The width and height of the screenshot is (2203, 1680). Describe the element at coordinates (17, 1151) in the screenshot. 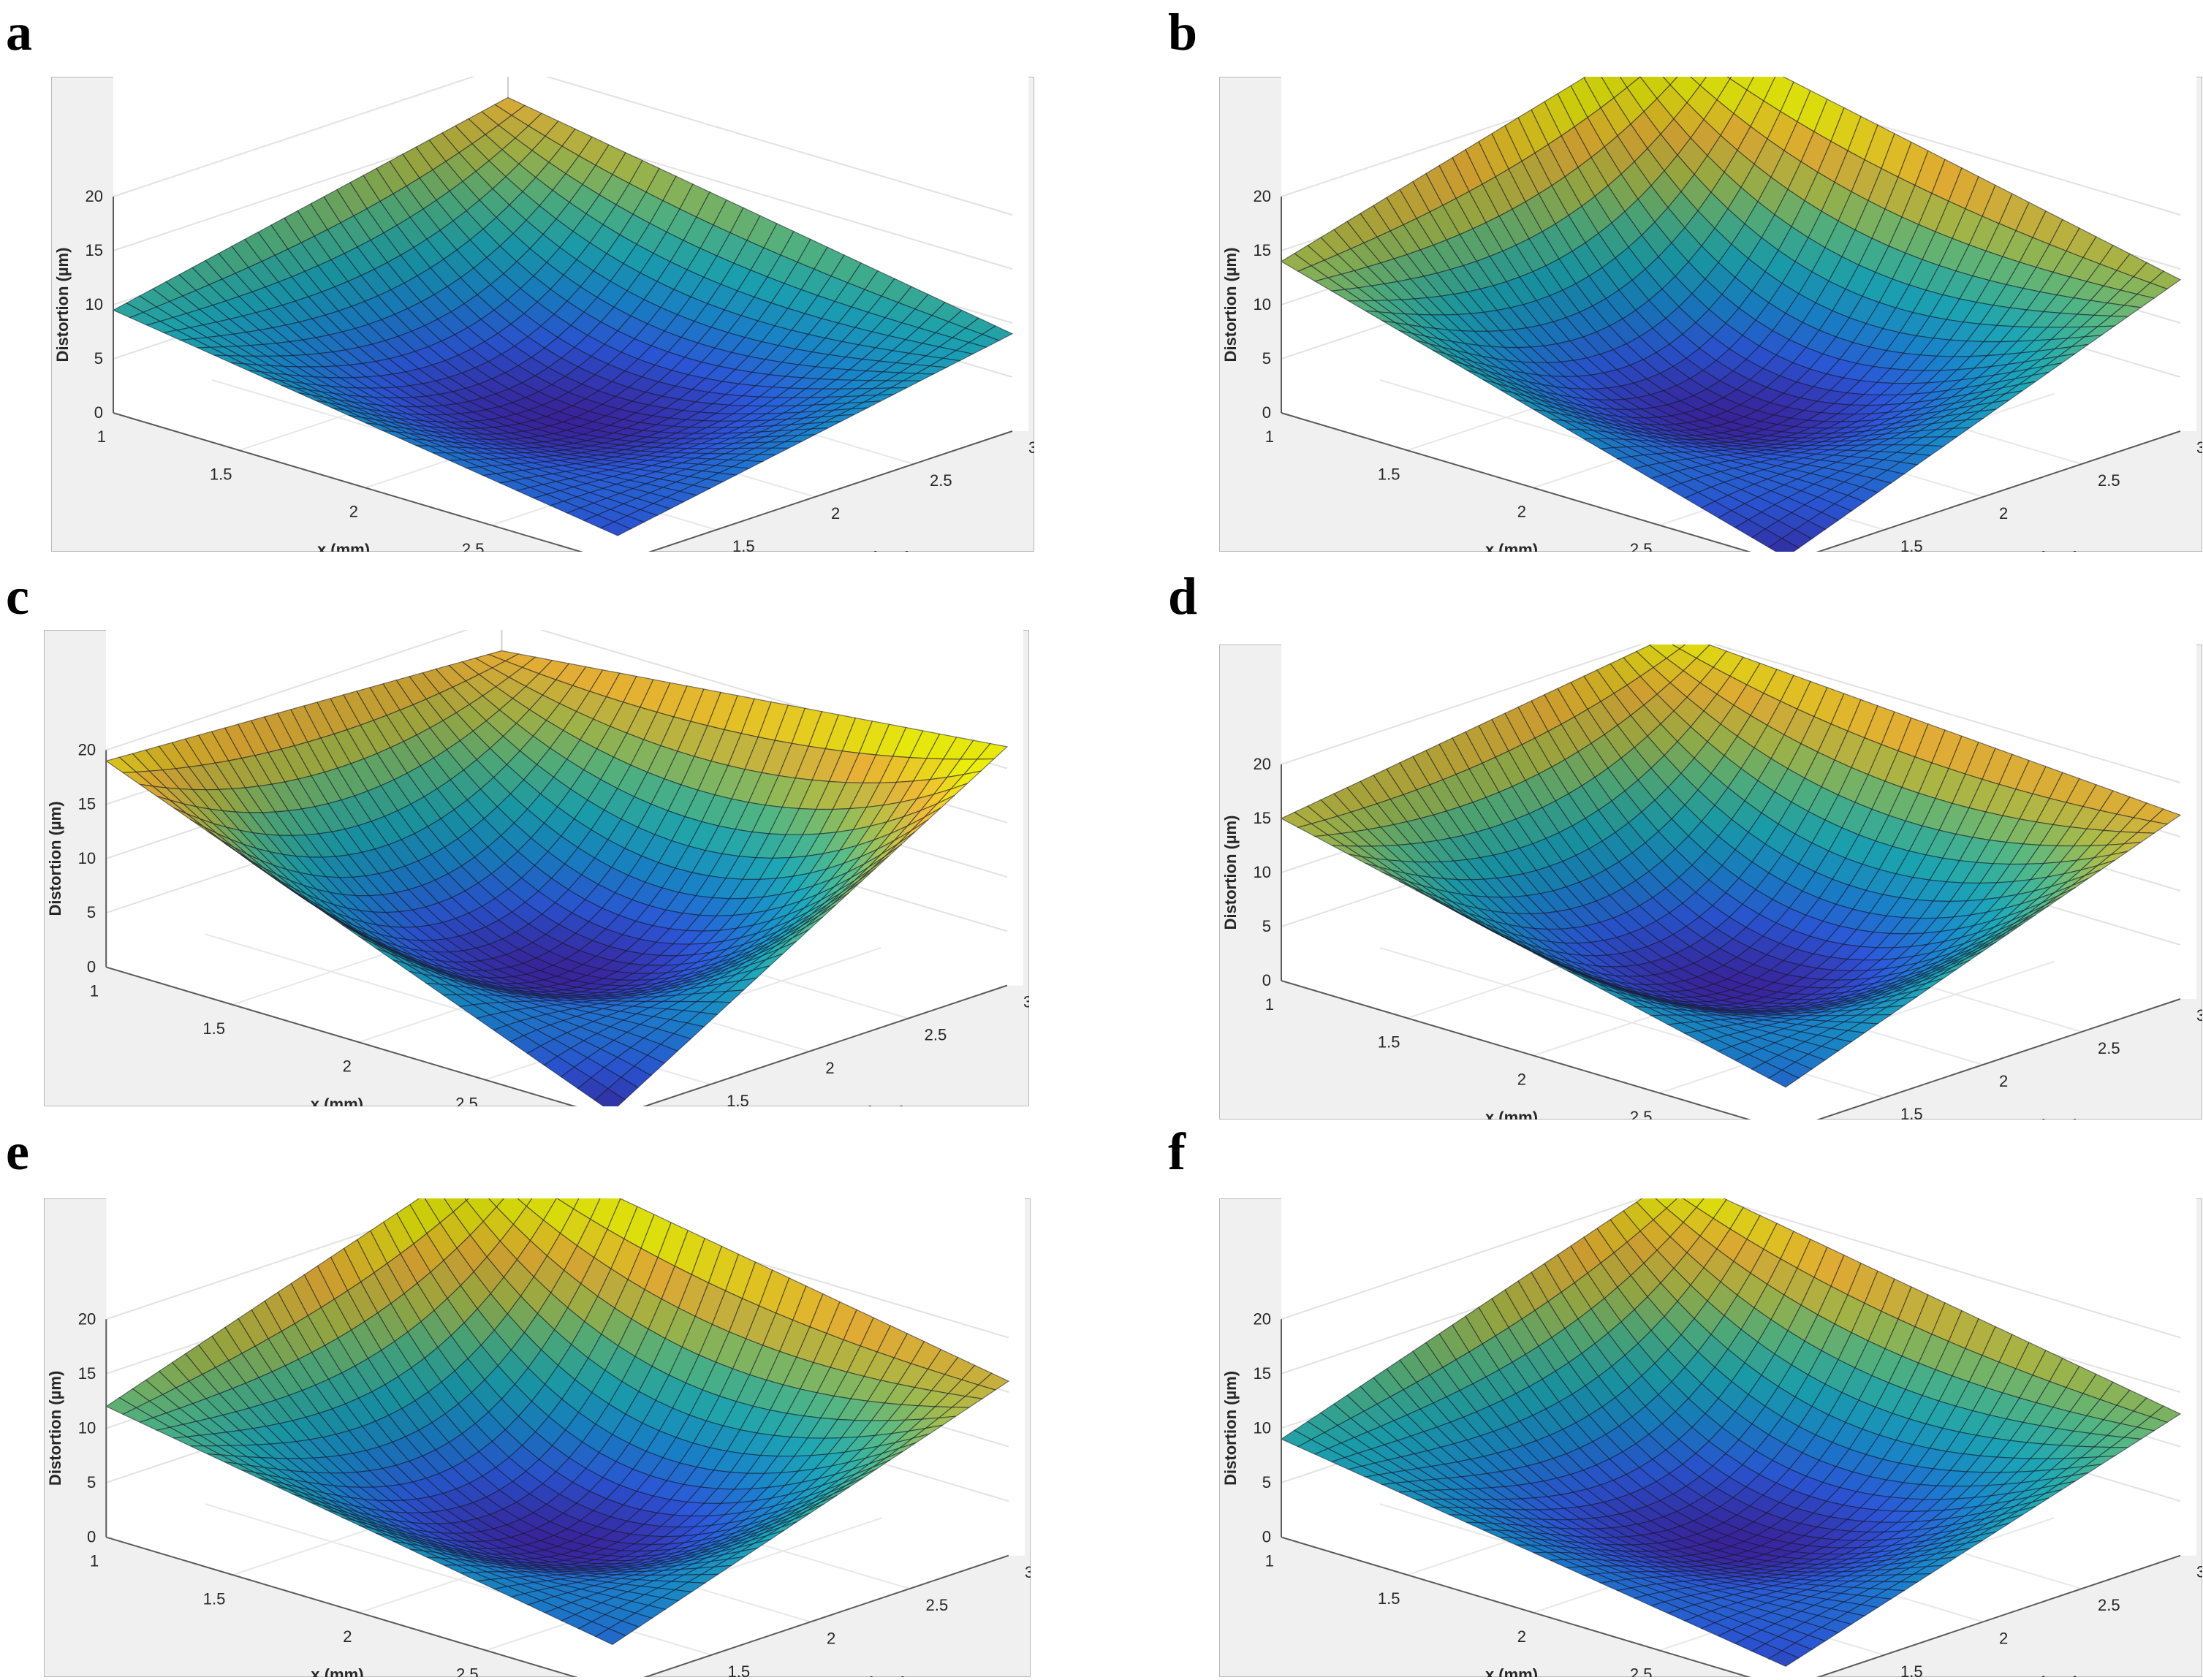

I see `panel-letter-e: e` at that location.